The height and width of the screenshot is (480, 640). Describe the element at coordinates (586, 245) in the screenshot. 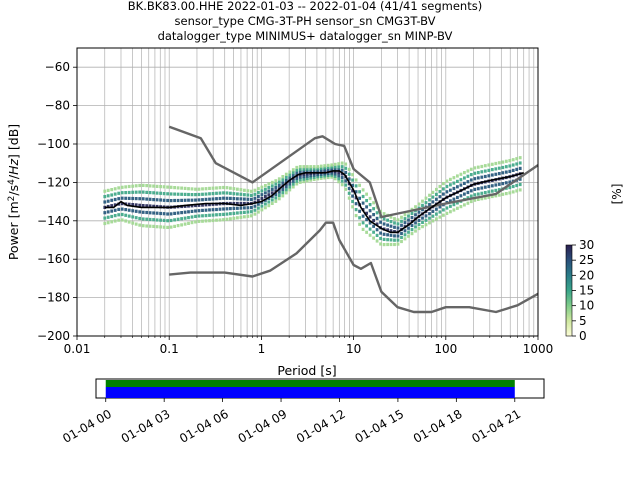

I see `colorbar-tick-label: 30` at that location.